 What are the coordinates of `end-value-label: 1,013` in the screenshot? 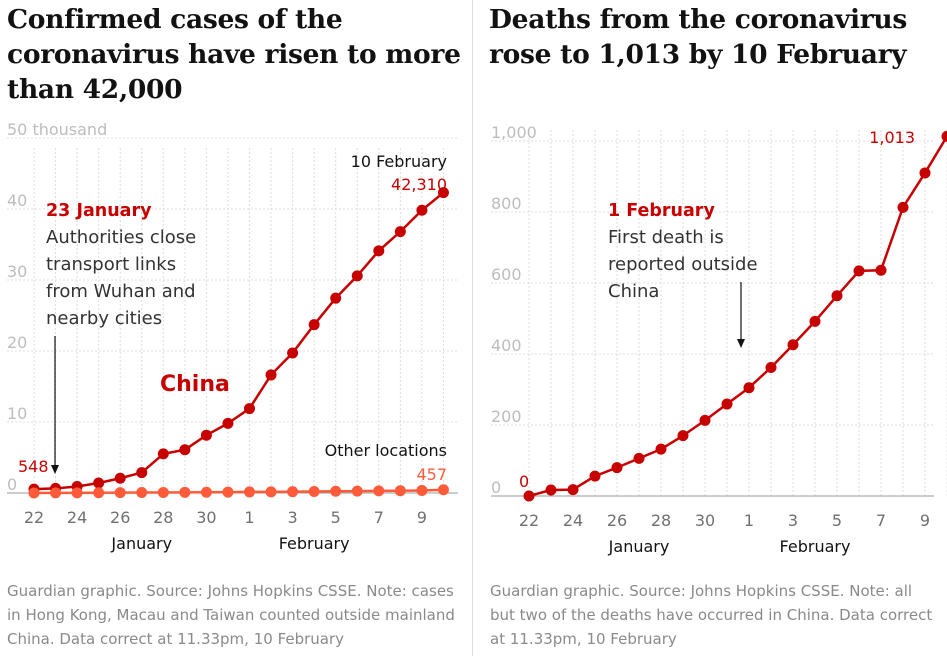 It's located at (892, 137).